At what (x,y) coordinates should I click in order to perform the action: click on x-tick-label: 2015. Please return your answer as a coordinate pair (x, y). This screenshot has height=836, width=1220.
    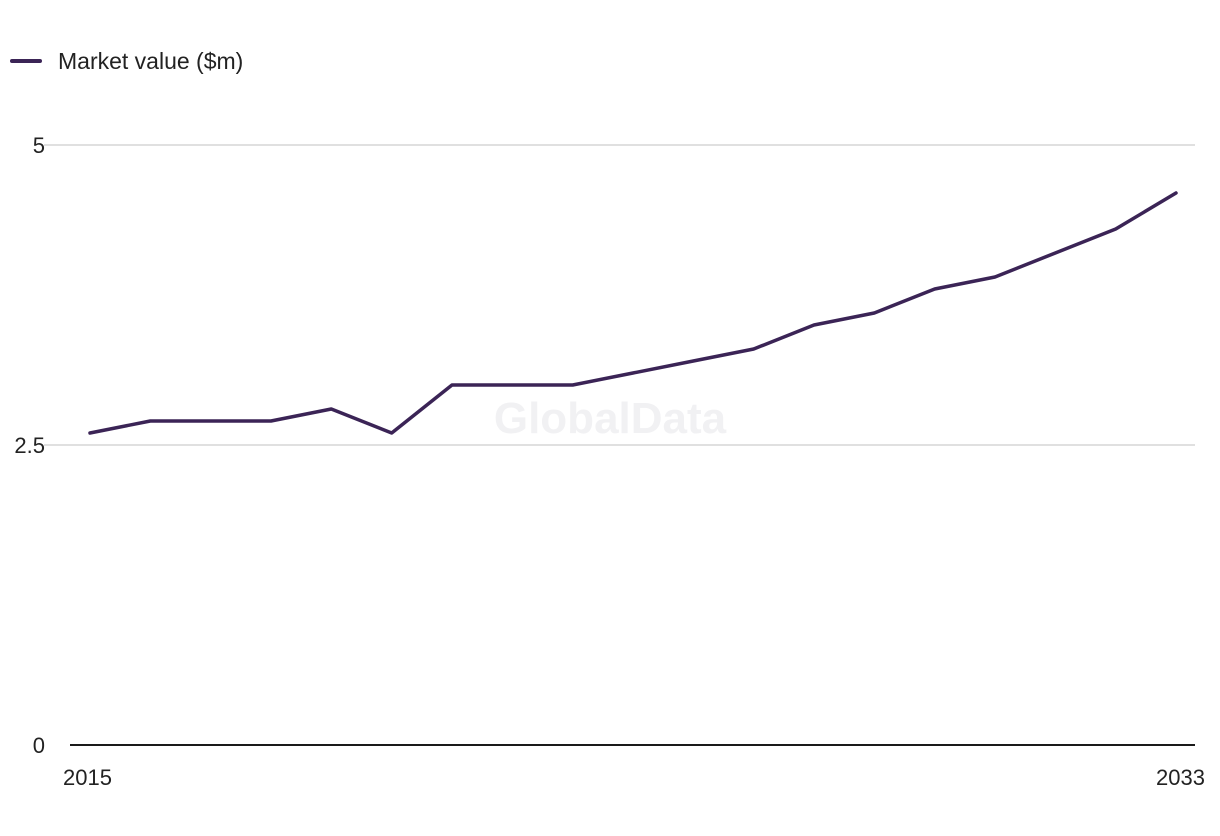
    Looking at the image, I should click on (87, 777).